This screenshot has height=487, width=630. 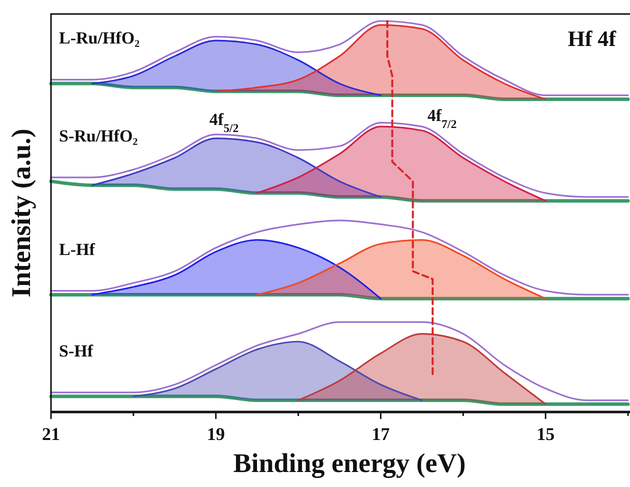 What do you see at coordinates (592, 38) in the screenshot?
I see `annotation: Hf 4f` at bounding box center [592, 38].